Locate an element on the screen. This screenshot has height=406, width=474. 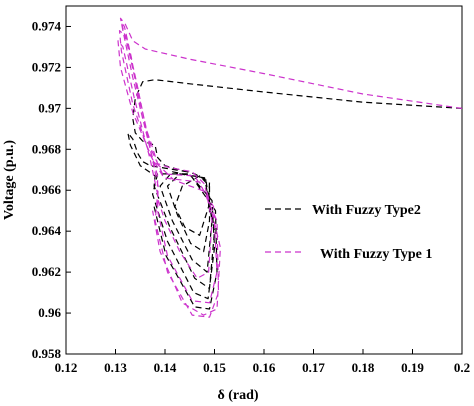
x-tick-label: 0.13 is located at coordinates (115, 367).